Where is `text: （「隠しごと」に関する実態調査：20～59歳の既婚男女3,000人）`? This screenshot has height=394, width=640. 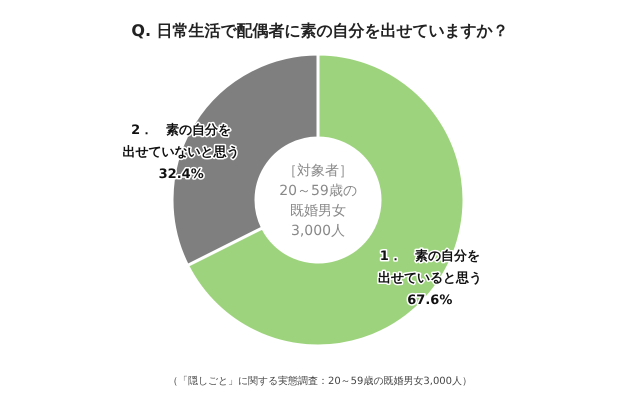 text: （「隠しごと」に関する実態調査：20～59歳の既婚男女3,000人） is located at coordinates (320, 381).